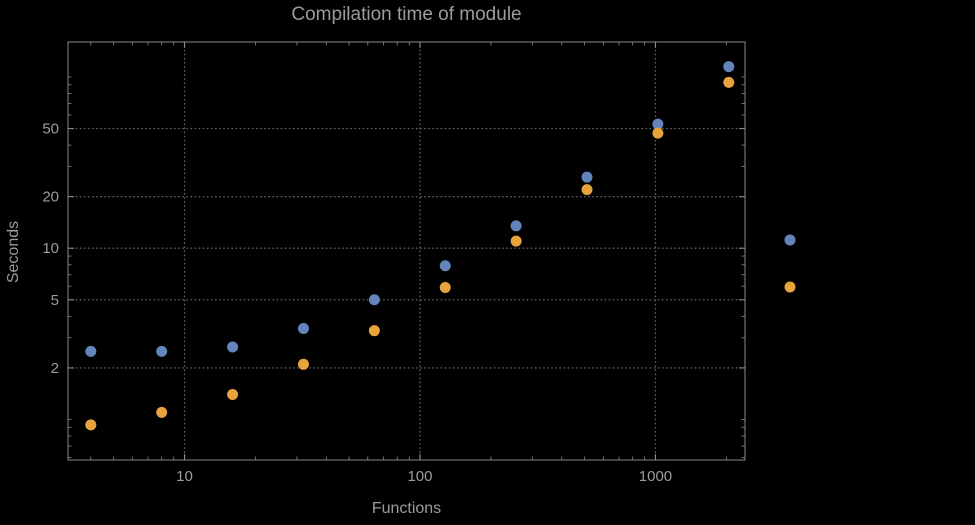  Describe the element at coordinates (655, 476) in the screenshot. I see `x-tick-label: 1000` at that location.